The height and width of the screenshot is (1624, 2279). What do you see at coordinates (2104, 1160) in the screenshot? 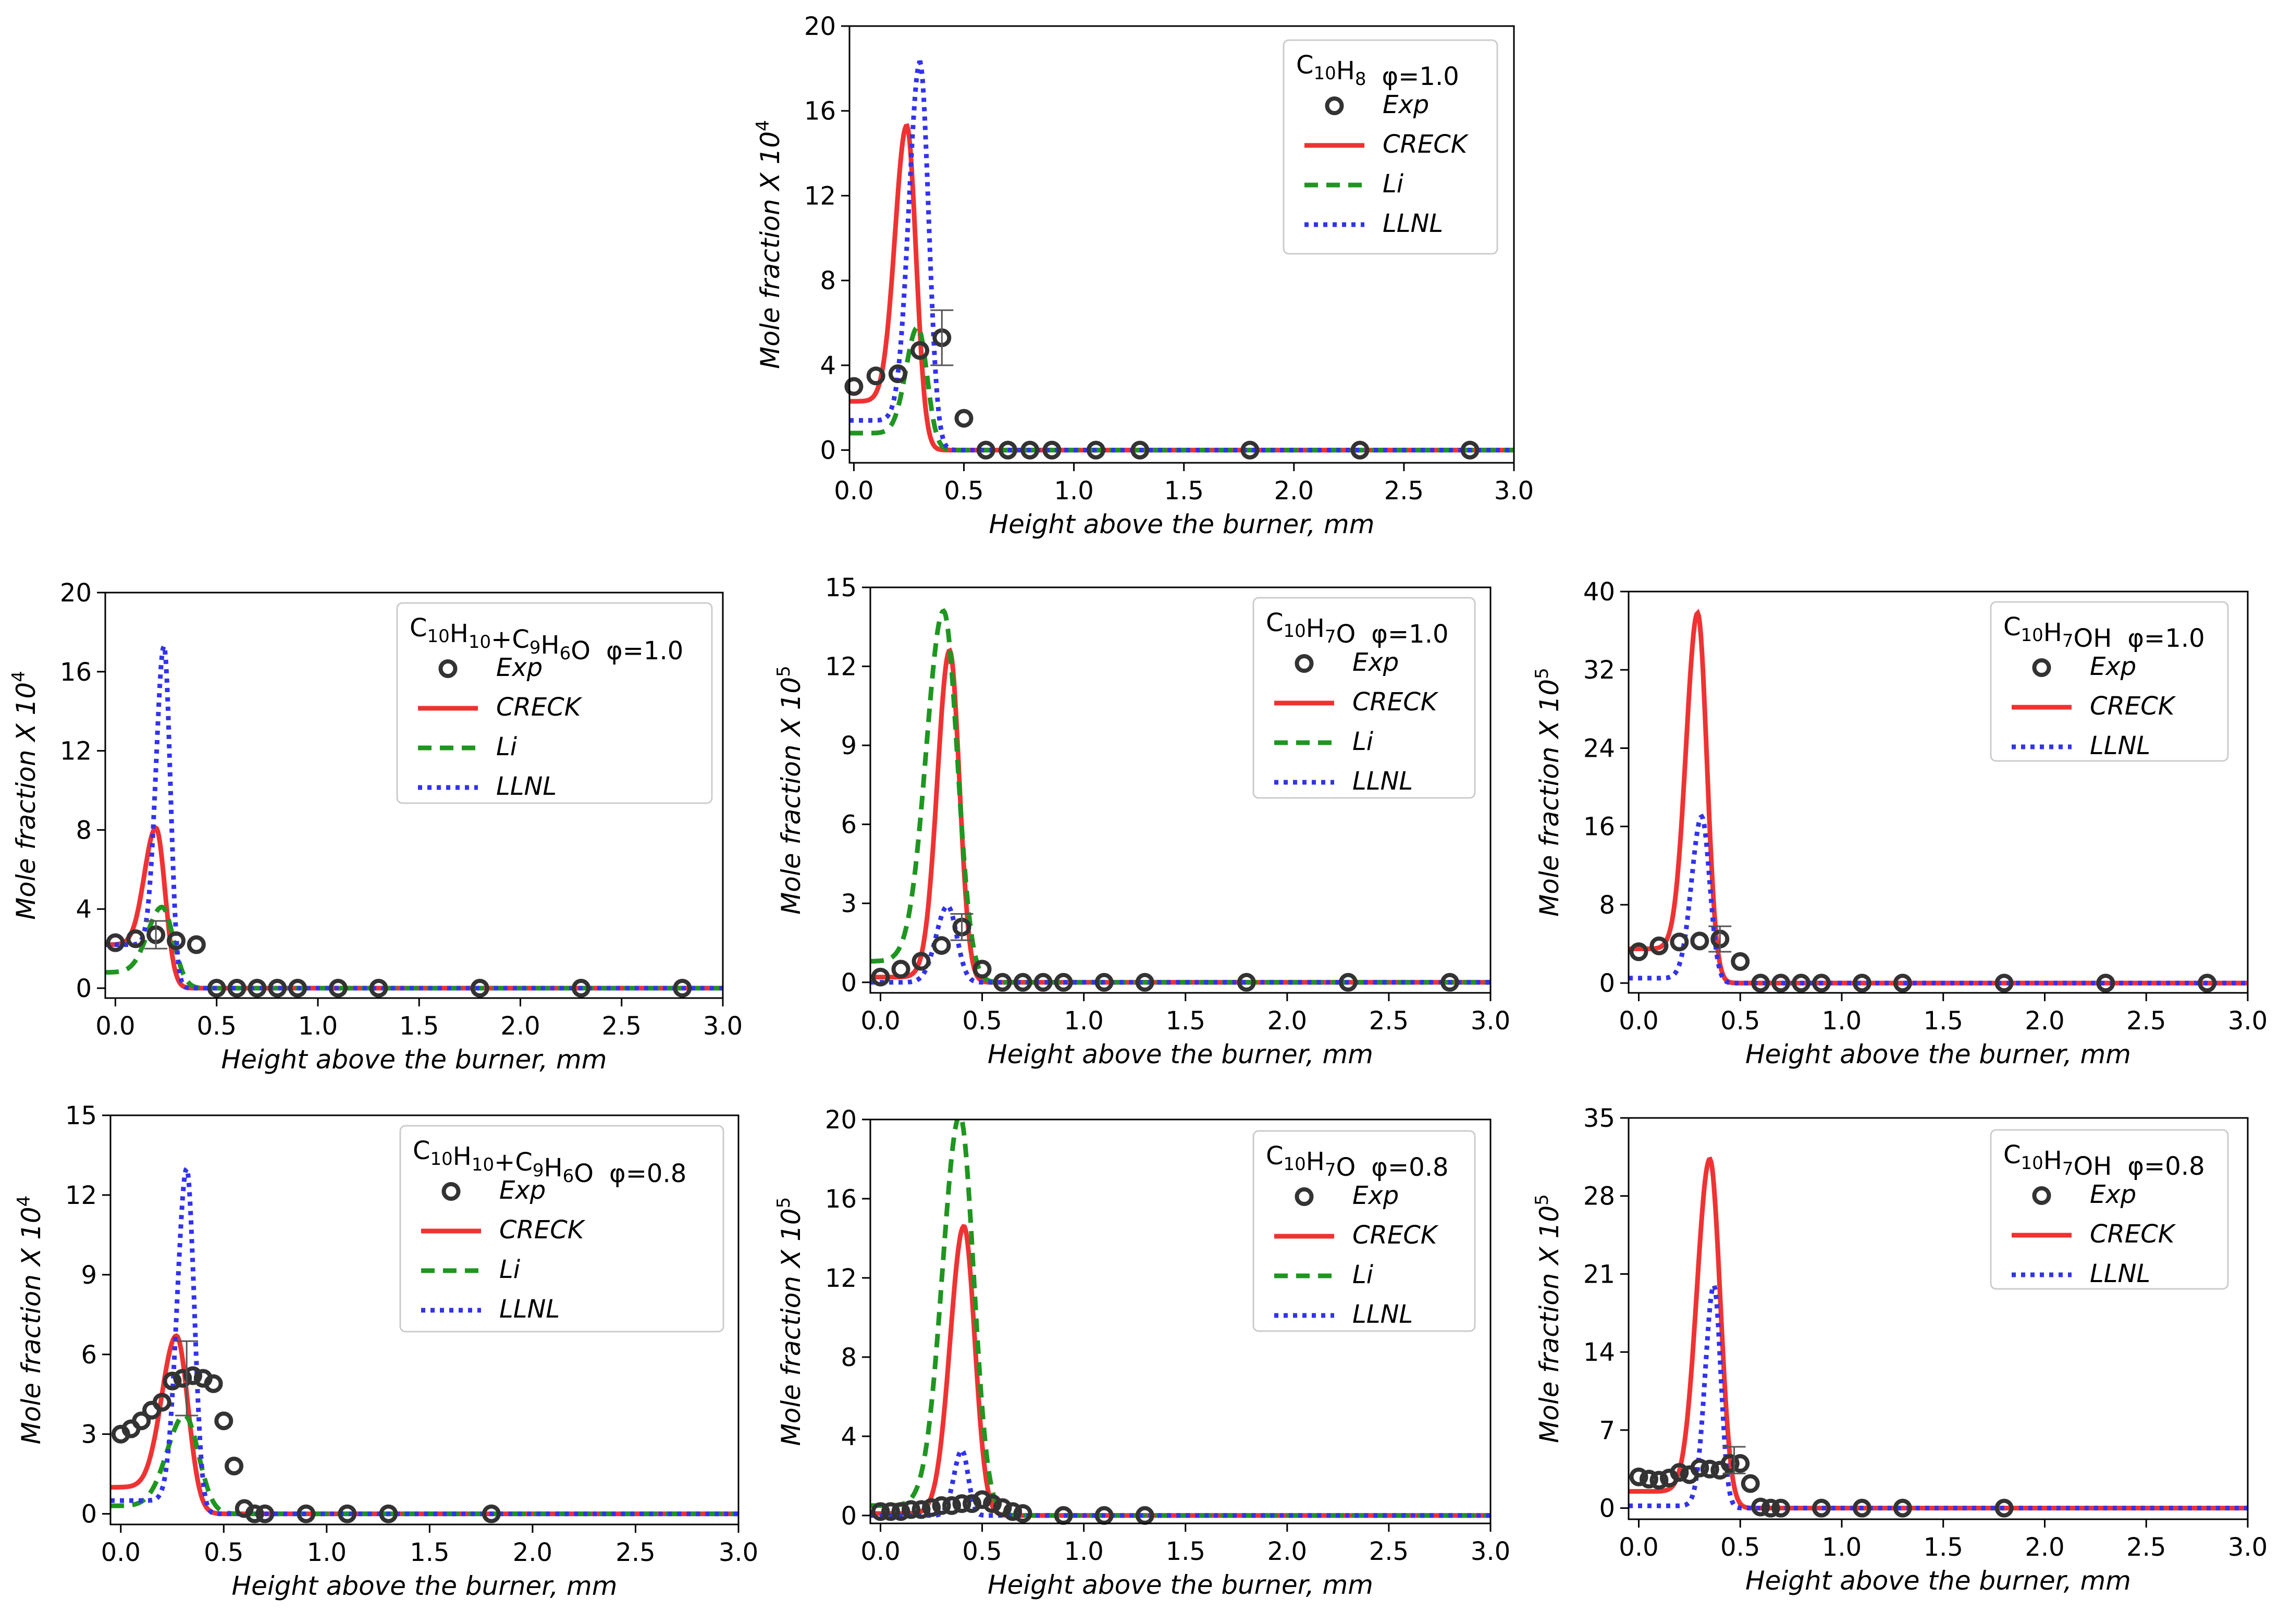
I see `legend-title: C10H7OH φ=0.8` at bounding box center [2104, 1160].